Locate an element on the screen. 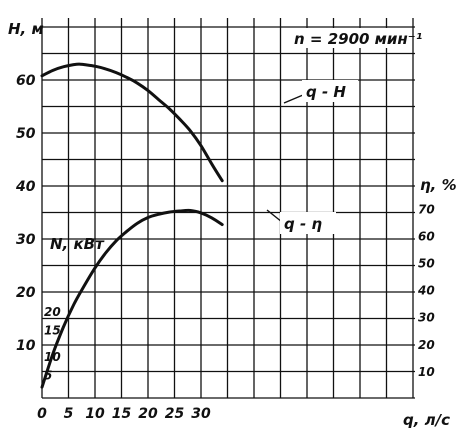 This screenshot has width=457, height=437. speed-annotation: n = 2900 мин⁻¹ is located at coordinates (358, 39).